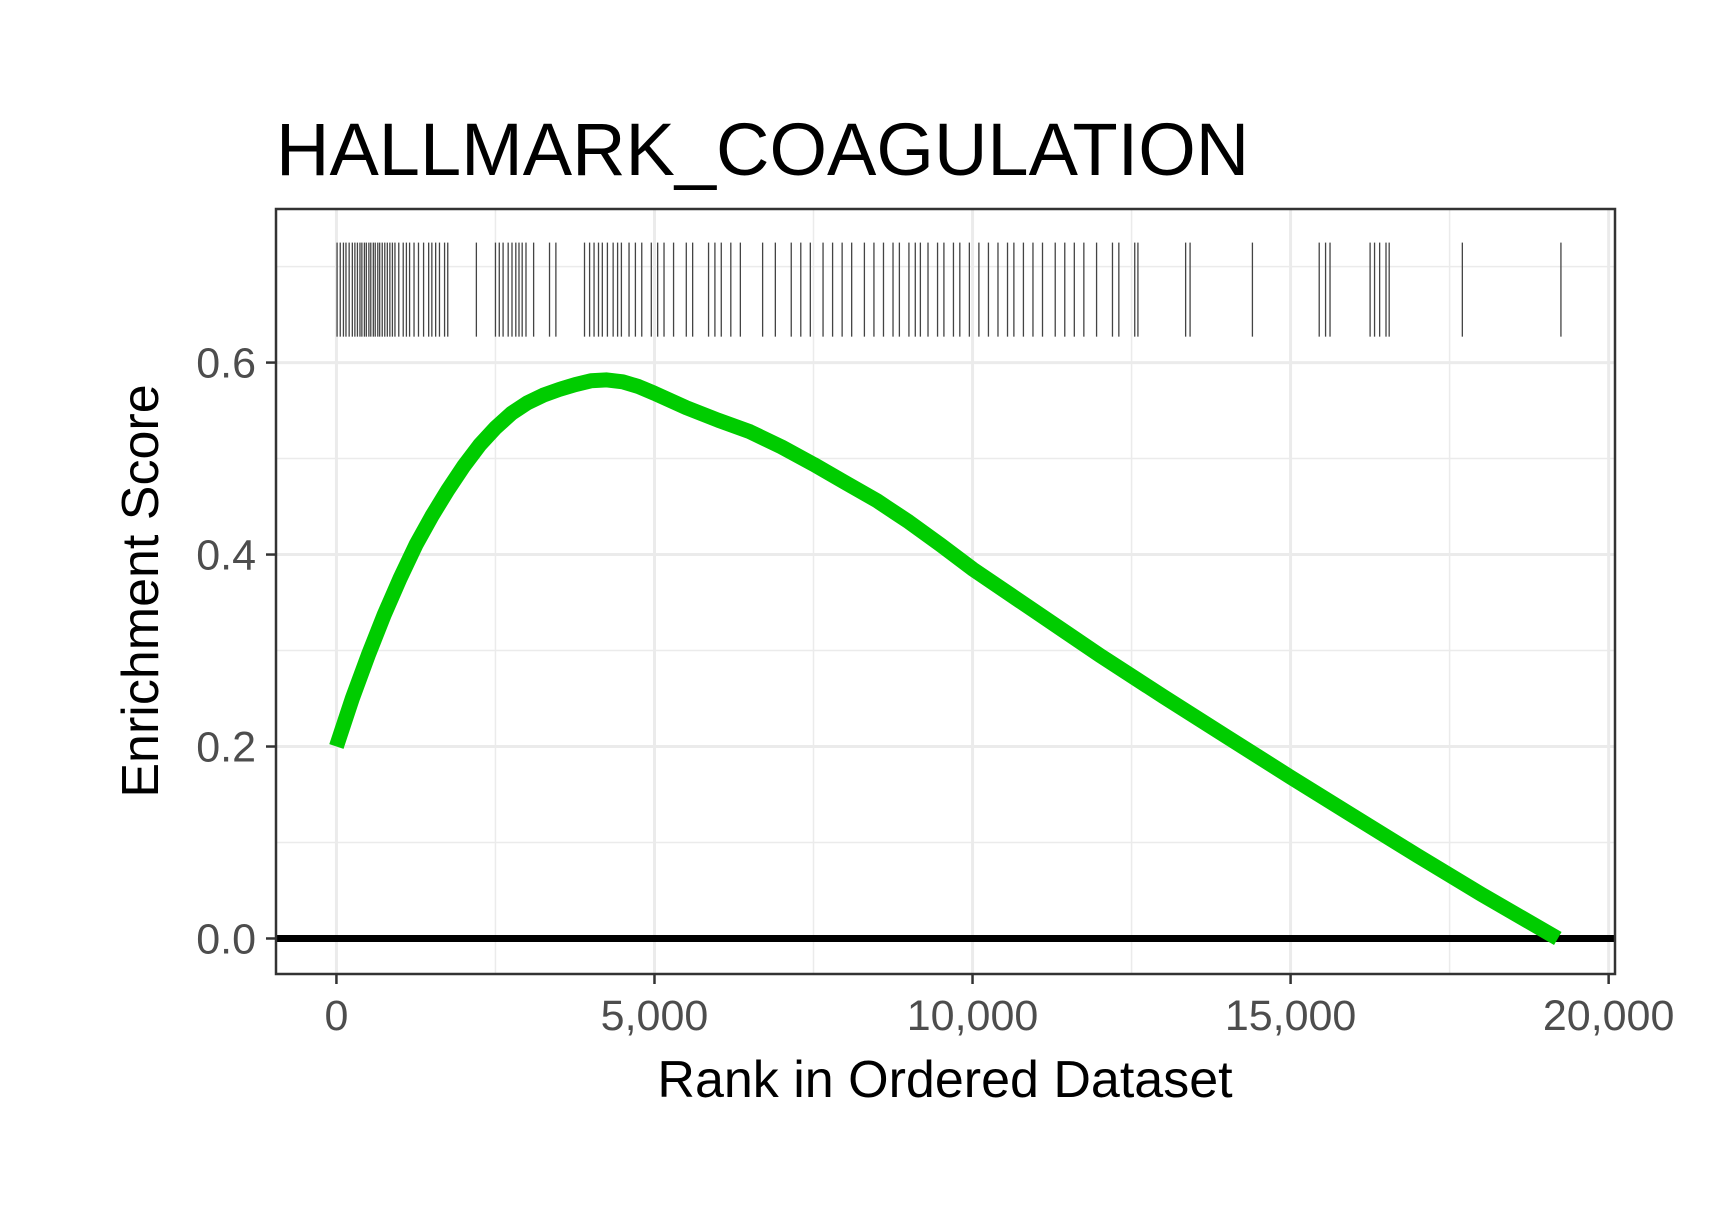 This screenshot has width=1725, height=1221. Describe the element at coordinates (226, 748) in the screenshot. I see `y-tick-label: 0.2` at that location.